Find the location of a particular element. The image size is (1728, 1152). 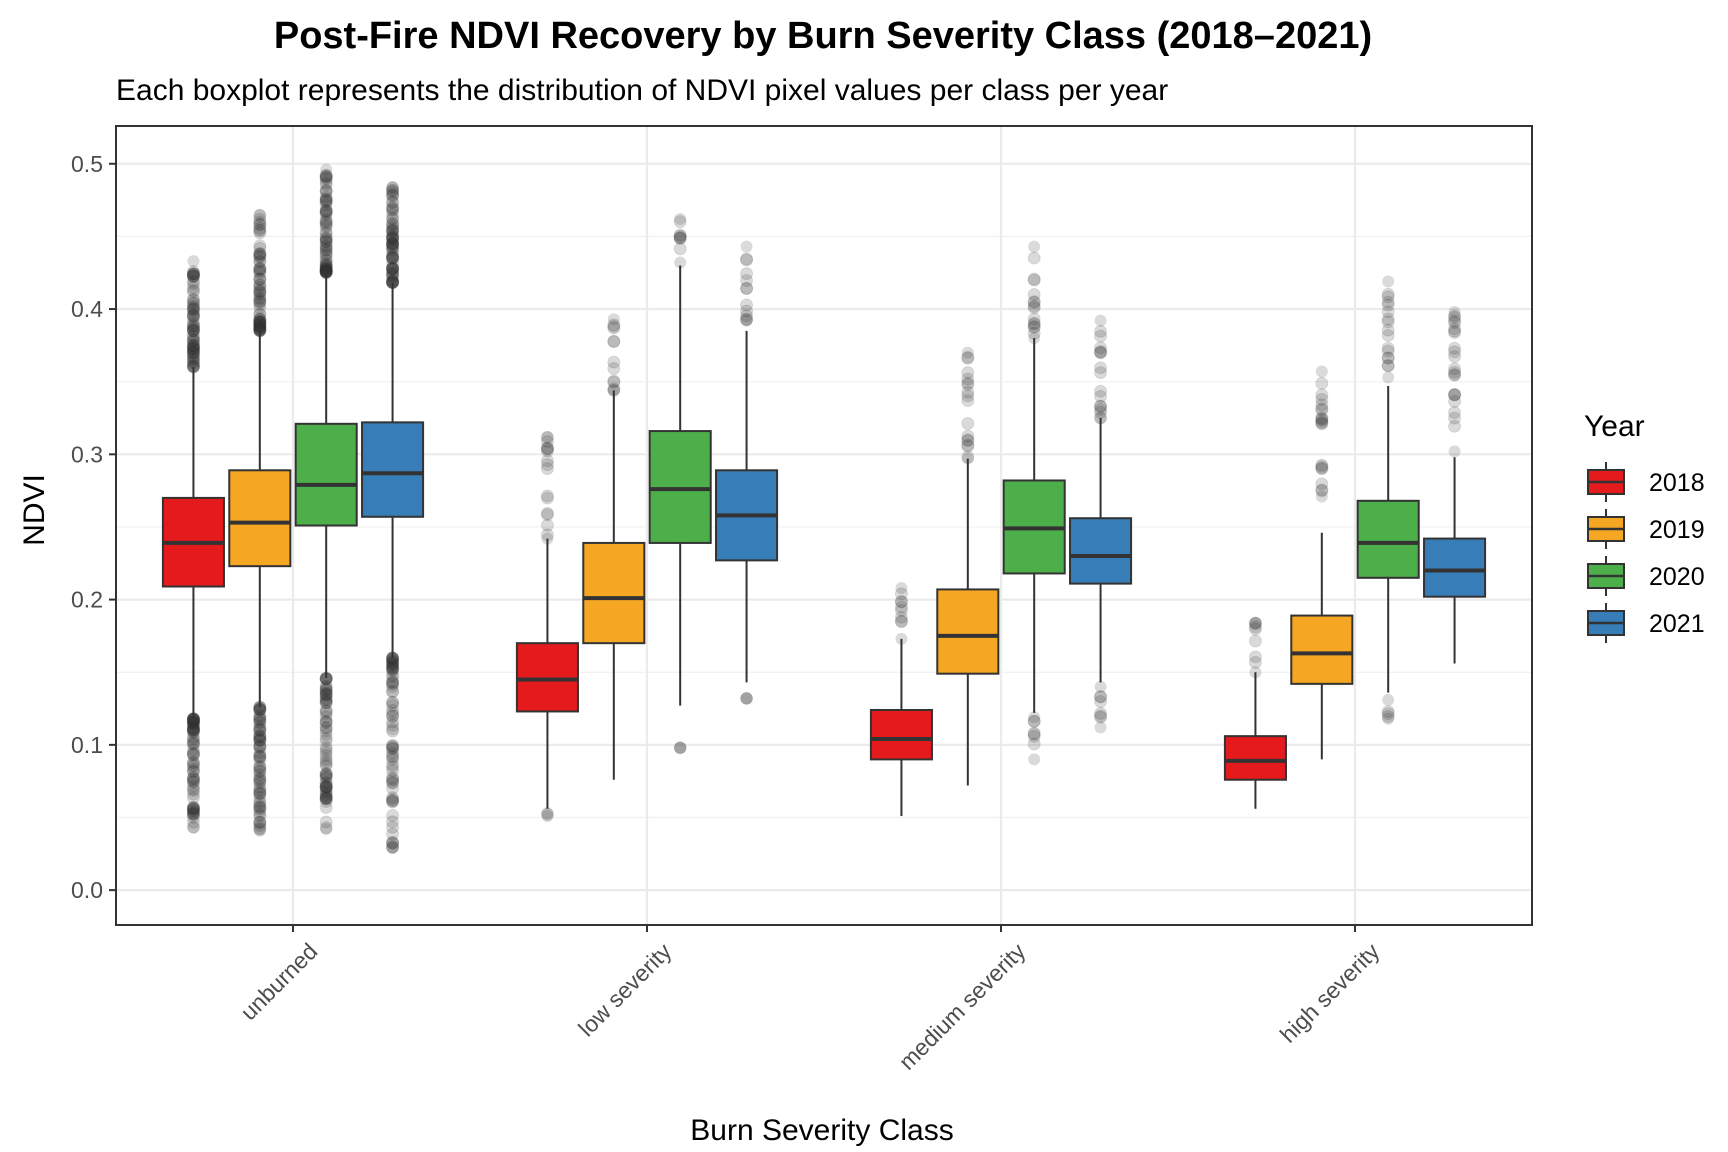

legend-label: 2019 is located at coordinates (1677, 530).